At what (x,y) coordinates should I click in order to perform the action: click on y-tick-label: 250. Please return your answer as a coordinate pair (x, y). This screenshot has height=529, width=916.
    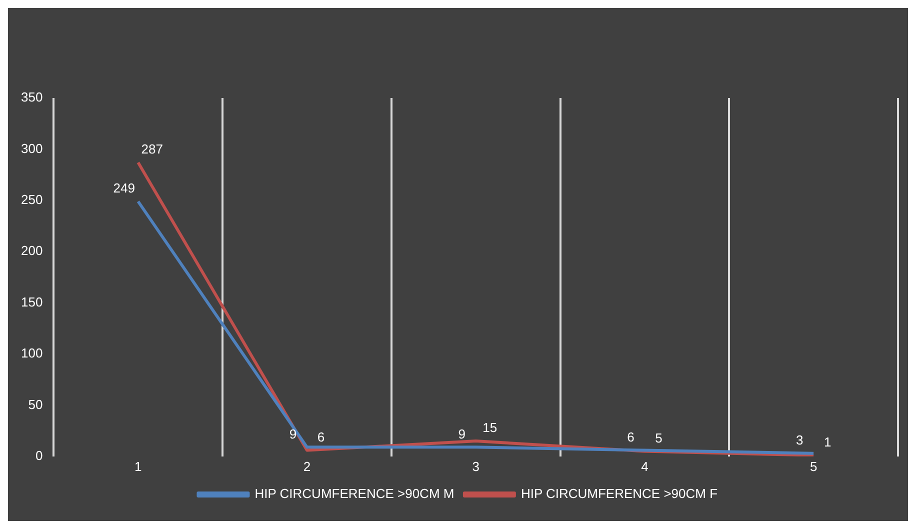
    Looking at the image, I should click on (31, 199).